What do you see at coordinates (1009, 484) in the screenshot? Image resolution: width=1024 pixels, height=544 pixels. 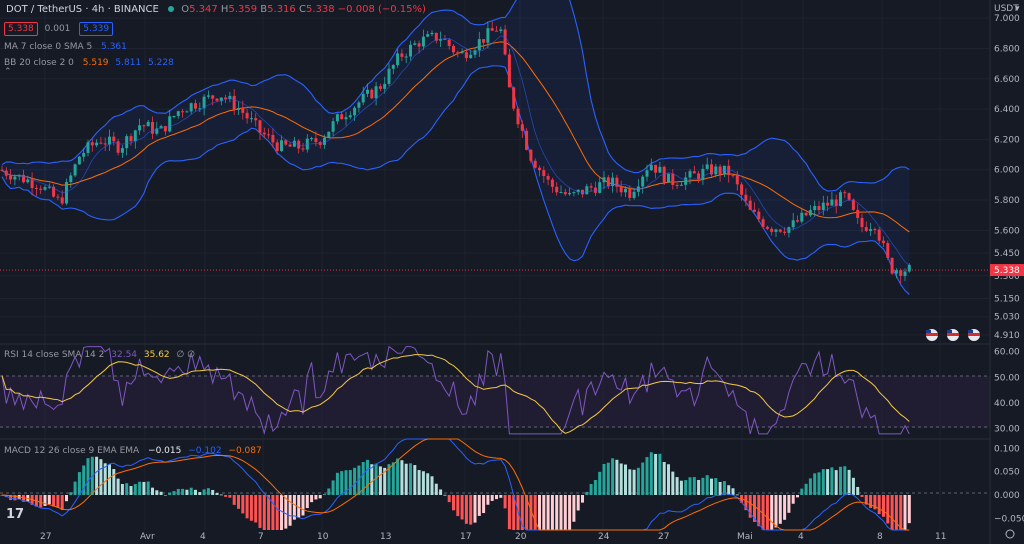 I see `macd-axis: 0.100 0.050 0.000 −0.050` at bounding box center [1009, 484].